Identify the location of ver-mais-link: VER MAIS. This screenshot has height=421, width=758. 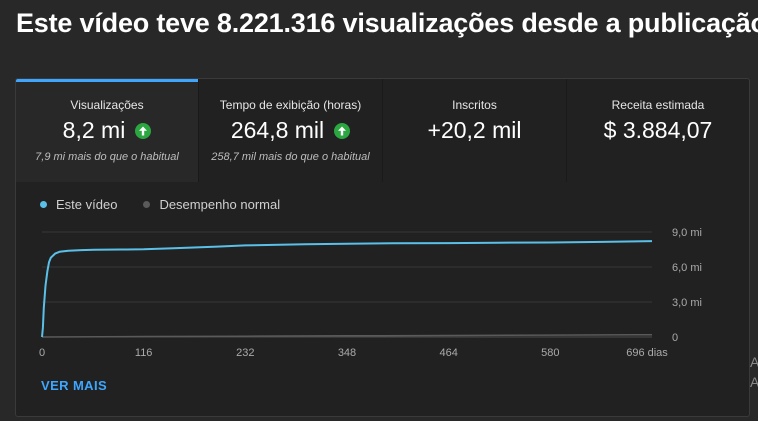
(74, 385).